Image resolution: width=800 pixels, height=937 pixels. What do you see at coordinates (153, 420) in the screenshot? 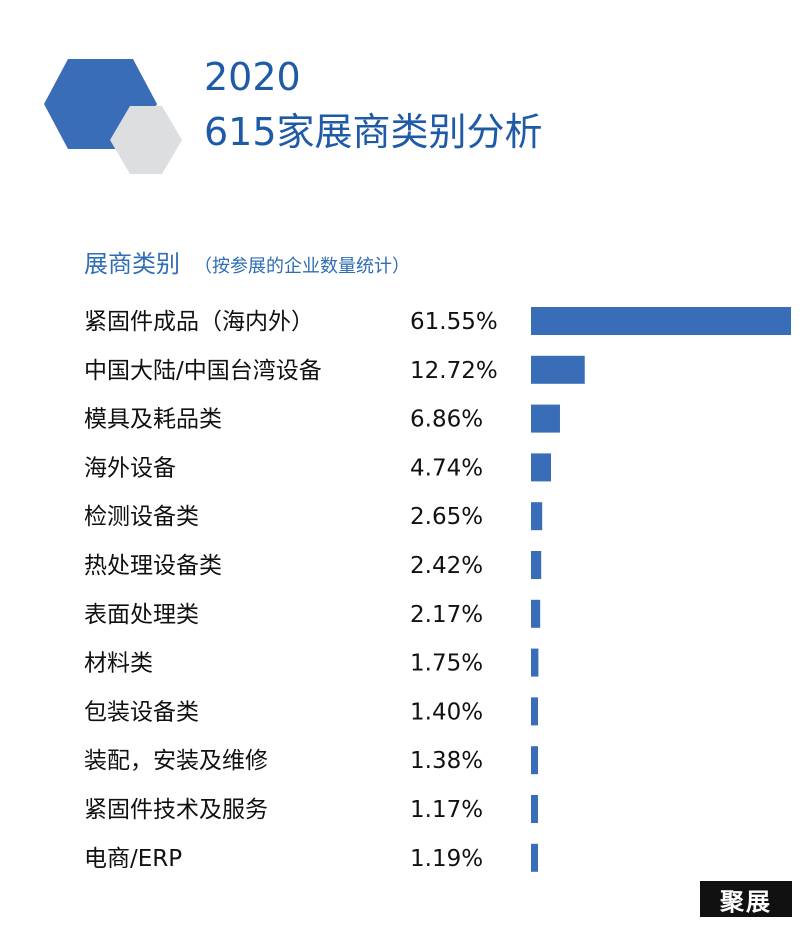
I see `category-label: 模具及耗品类` at bounding box center [153, 420].